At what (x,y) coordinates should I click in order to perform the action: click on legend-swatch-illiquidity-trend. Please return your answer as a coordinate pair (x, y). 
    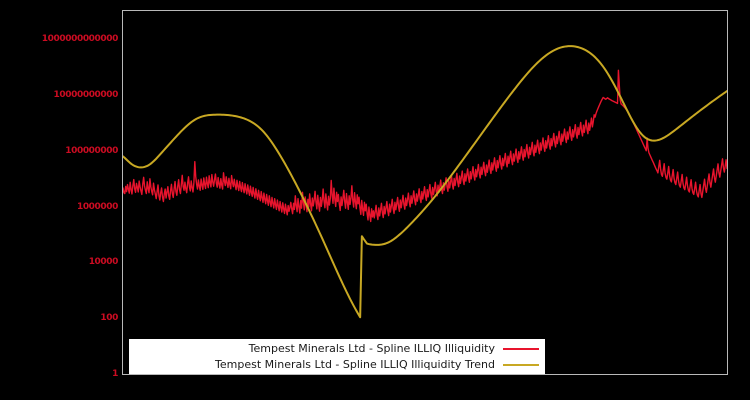
    Looking at the image, I should click on (521, 364).